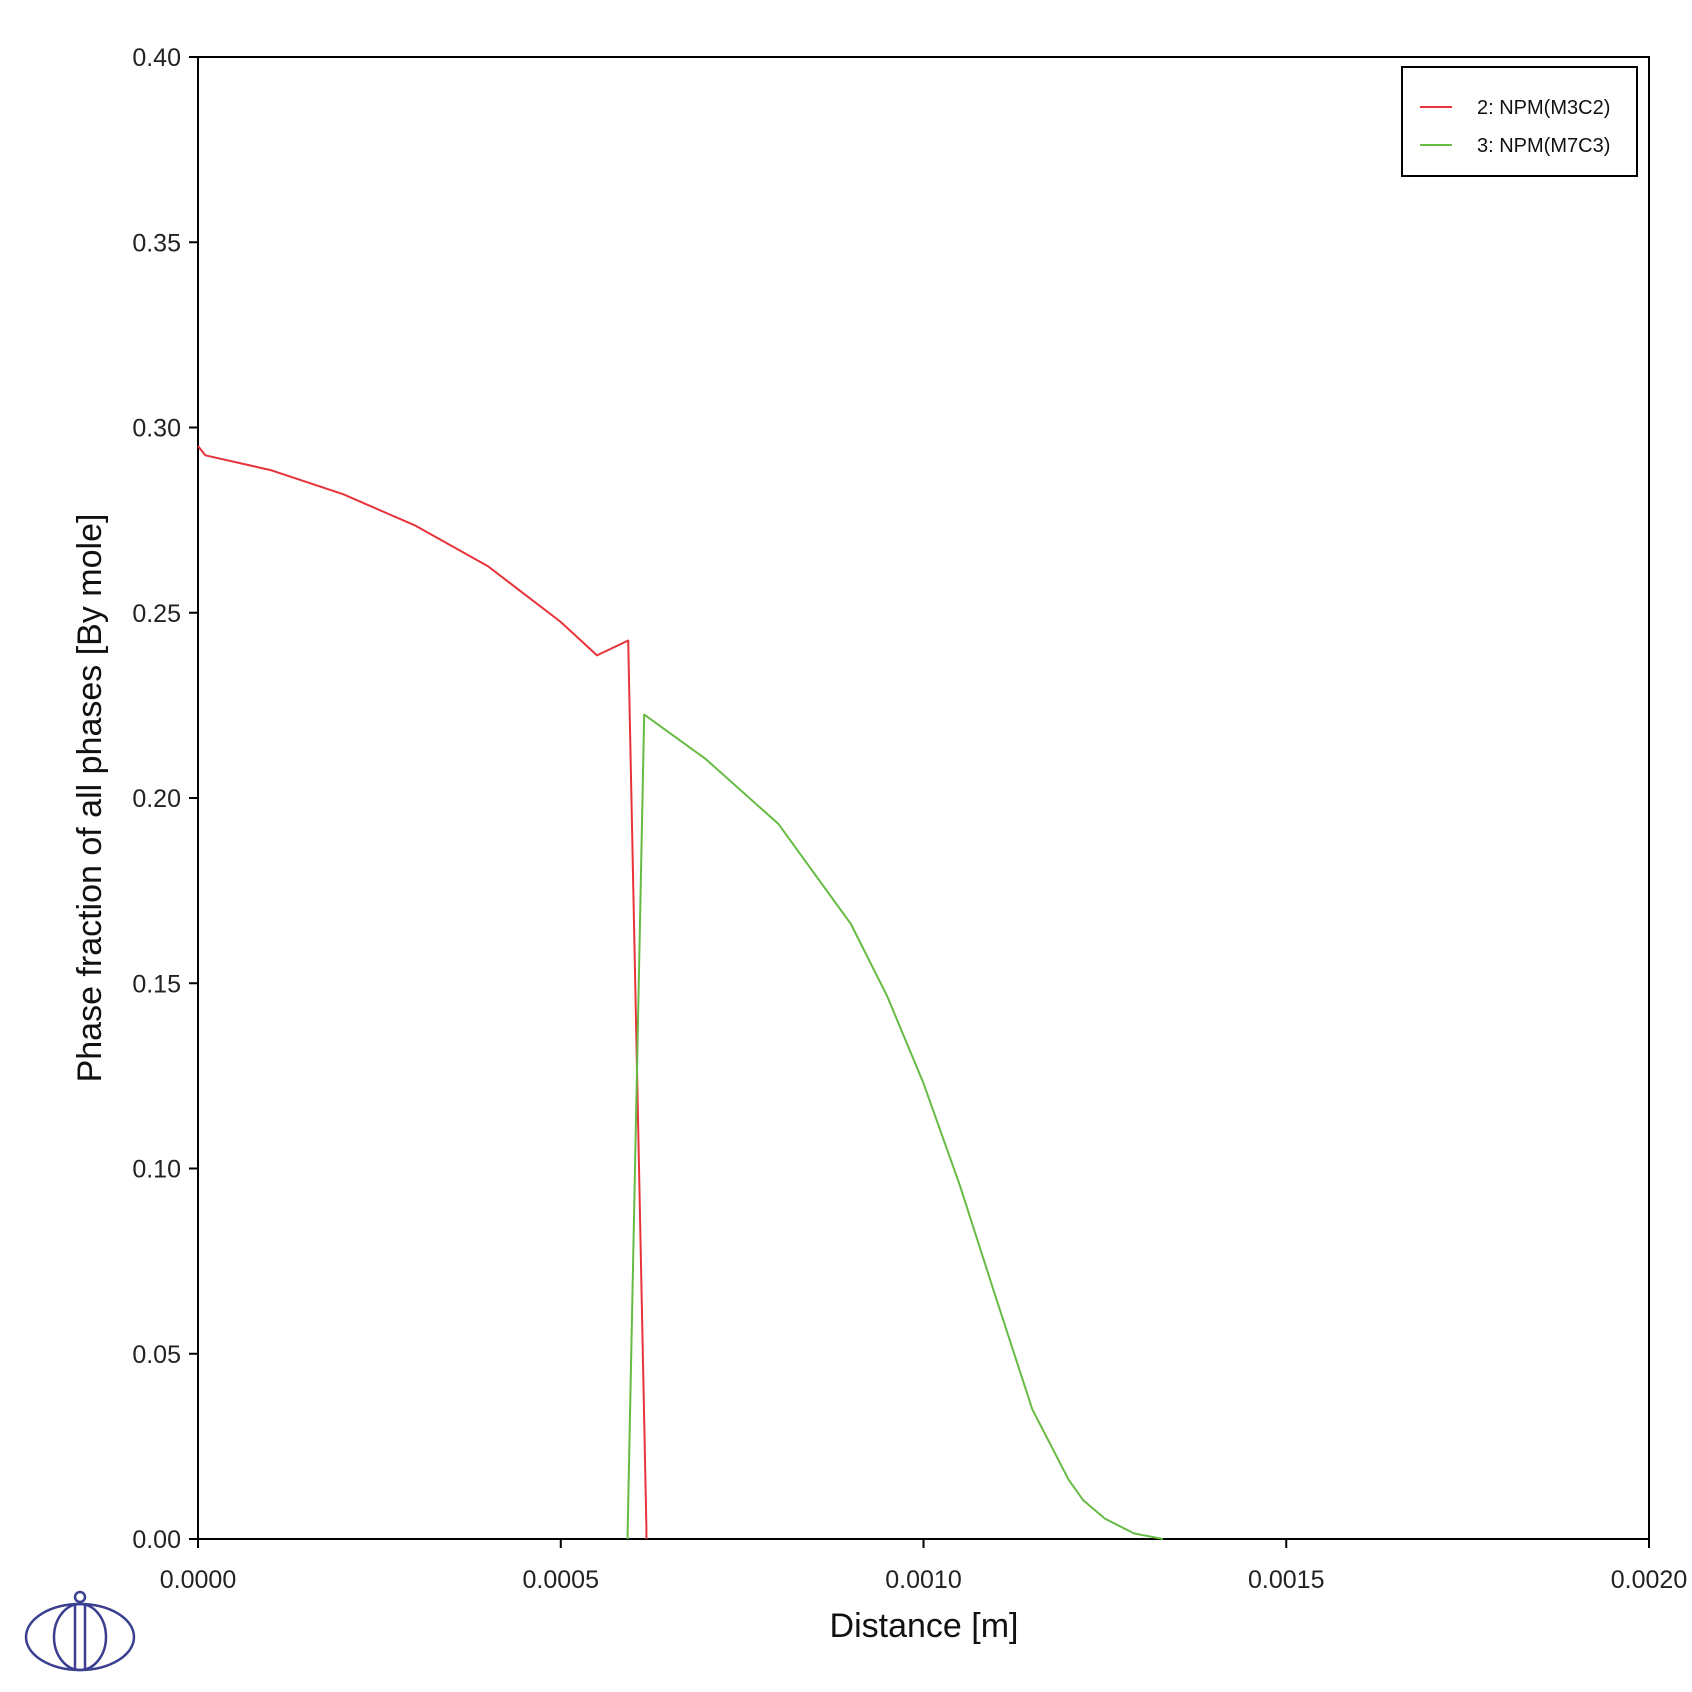 The height and width of the screenshot is (1692, 1692). Describe the element at coordinates (561, 1580) in the screenshot. I see `x-tick-label: 0.0005` at that location.